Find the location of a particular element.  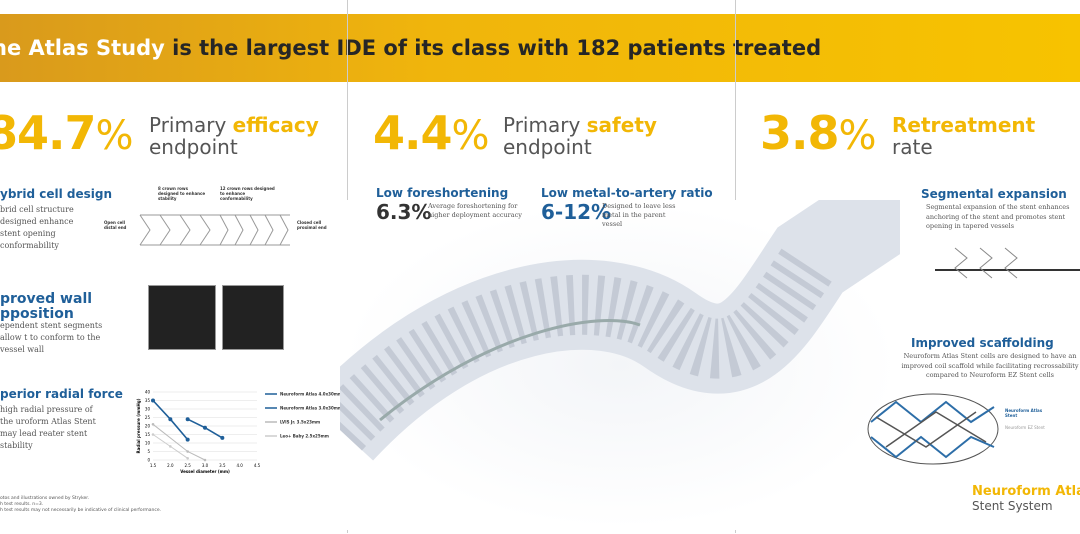

legend-label: LVIS Jr. 3.5x23mm is located at coordinates (300, 422).